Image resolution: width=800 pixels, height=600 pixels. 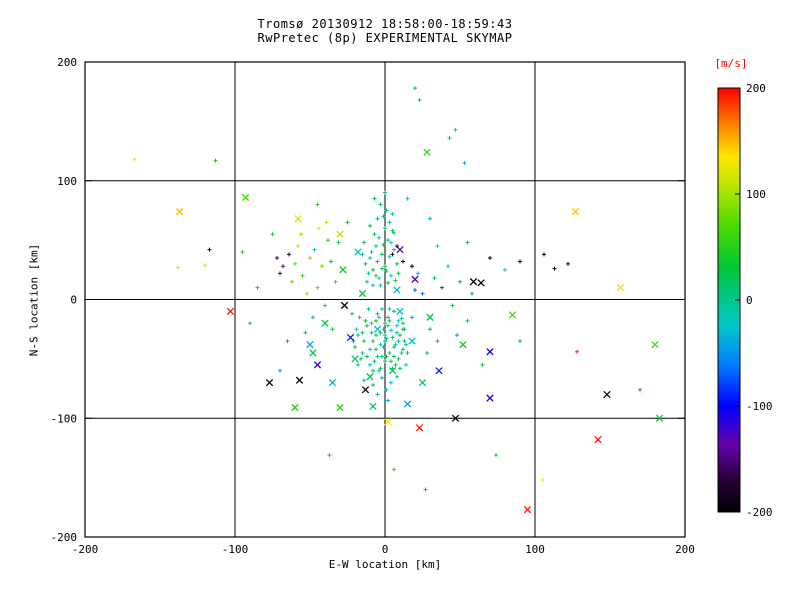 I want to click on x-axis-label: E-W location [km], so click(x=385, y=564).